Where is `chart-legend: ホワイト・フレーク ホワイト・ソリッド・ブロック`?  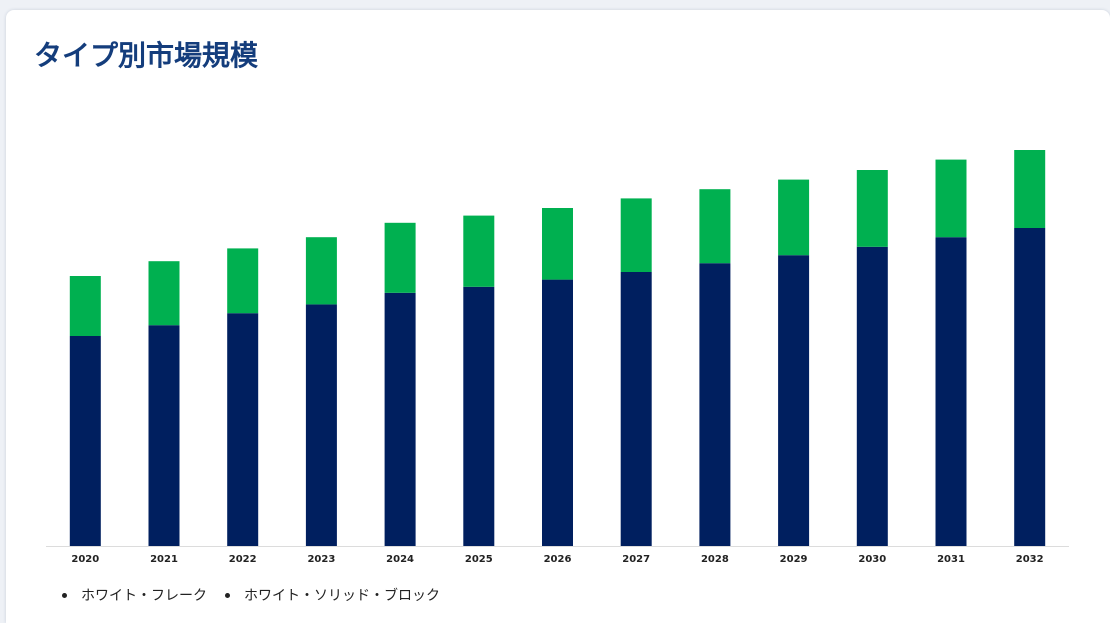
chart-legend: ホワイト・フレーク ホワイト・ソリッド・ブロック is located at coordinates (251, 595).